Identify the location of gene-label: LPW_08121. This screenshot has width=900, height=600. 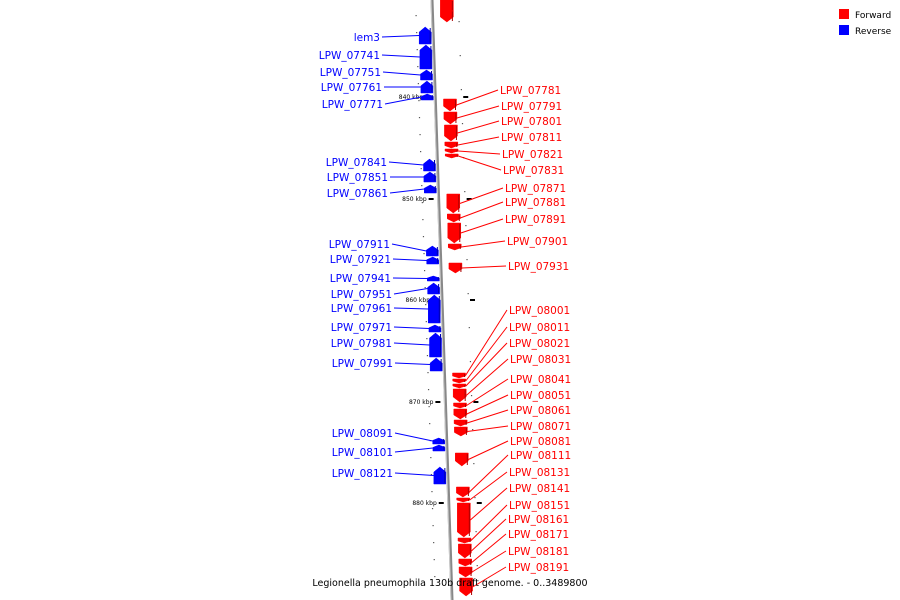
(362, 474).